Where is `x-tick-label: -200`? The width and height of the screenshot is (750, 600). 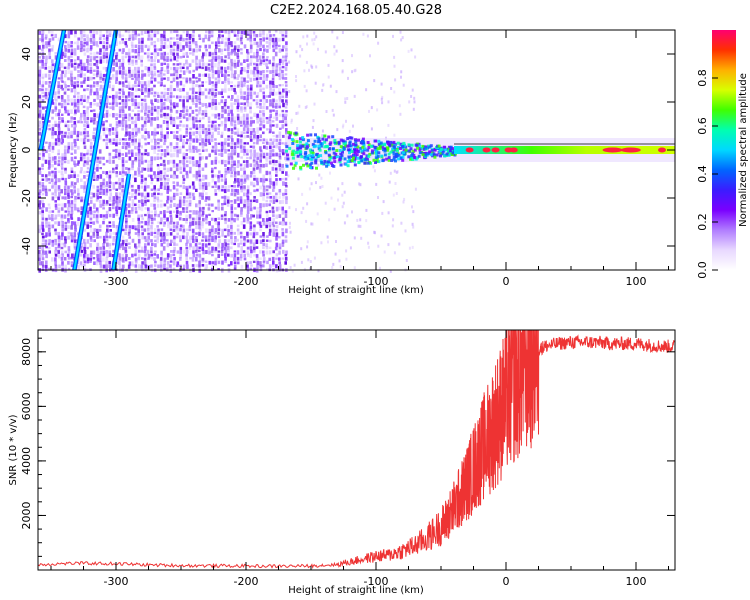
x-tick-label: -200 is located at coordinates (246, 581).